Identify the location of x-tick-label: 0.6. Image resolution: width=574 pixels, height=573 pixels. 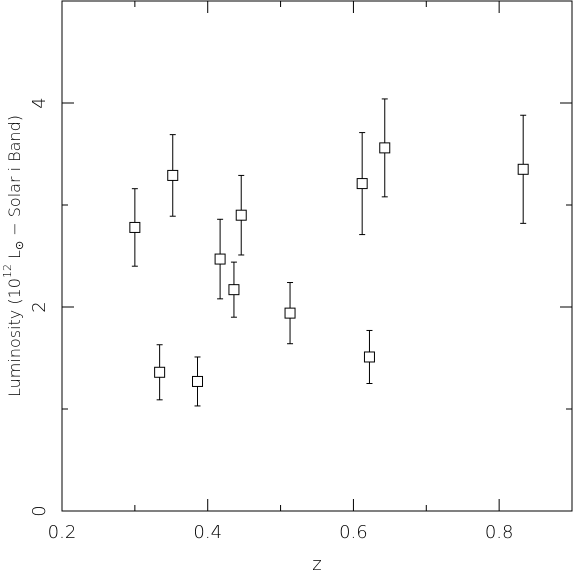
(353, 532).